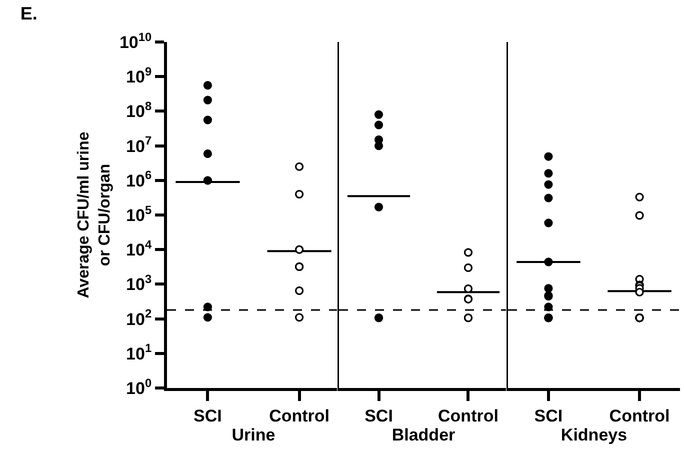 This screenshot has width=684, height=470. What do you see at coordinates (594, 434) in the screenshot?
I see `x-axis-title: Kidneys` at bounding box center [594, 434].